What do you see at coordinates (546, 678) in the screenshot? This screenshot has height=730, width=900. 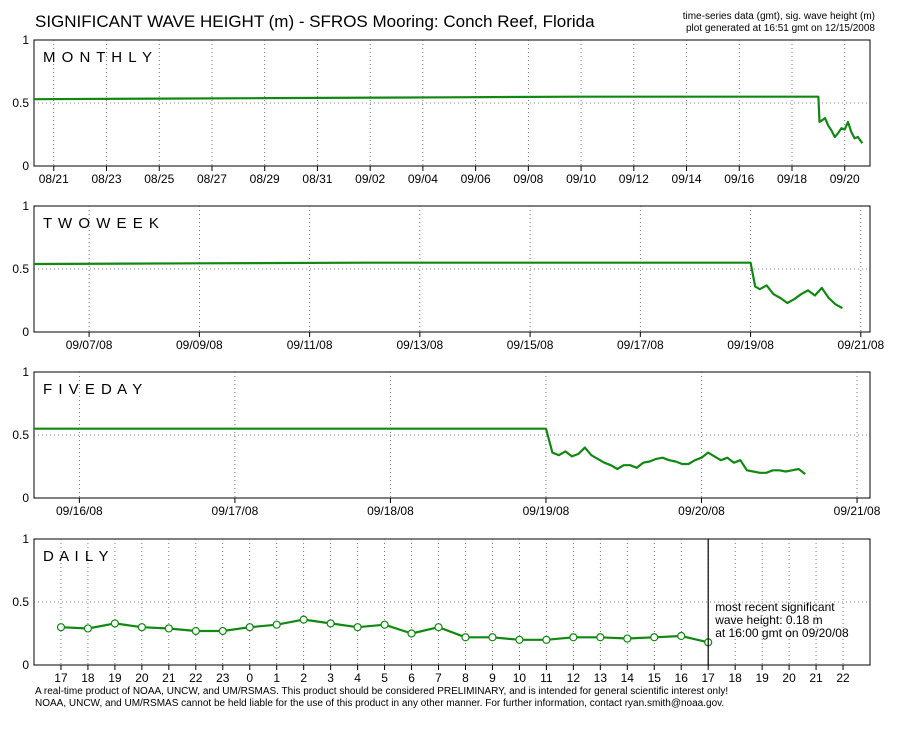 I see `x-tick-label: 11` at bounding box center [546, 678].